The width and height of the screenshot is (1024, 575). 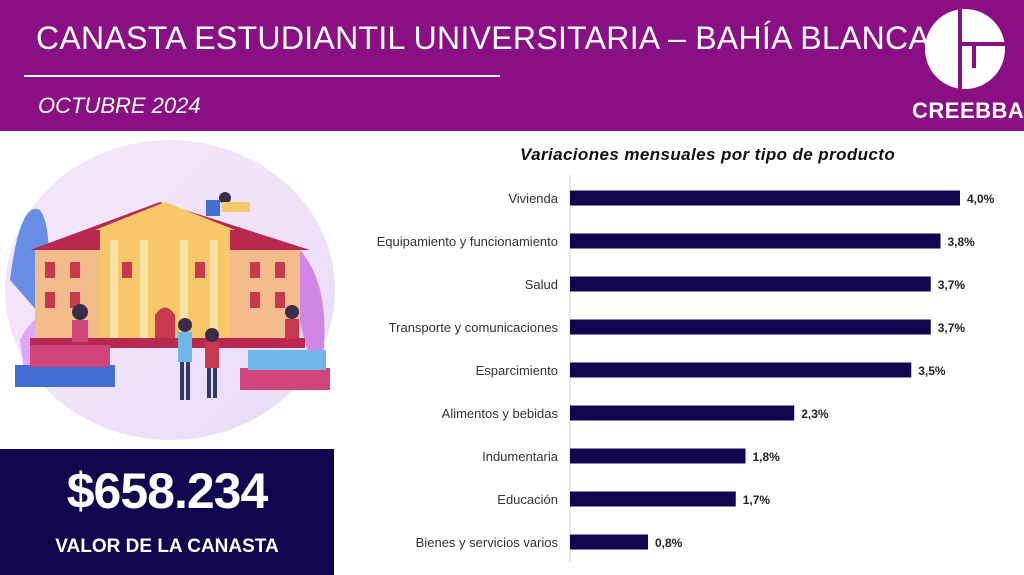 I want to click on page-subtitle: OCTUBRE 2024, so click(x=119, y=105).